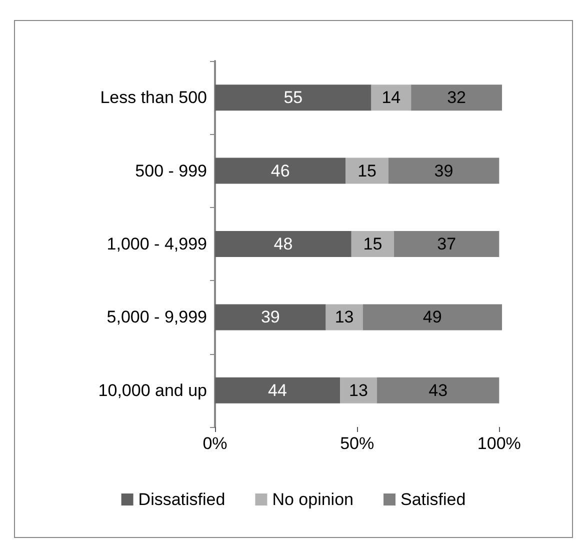 The width and height of the screenshot is (579, 544). What do you see at coordinates (313, 499) in the screenshot?
I see `legend-label: No opinion` at bounding box center [313, 499].